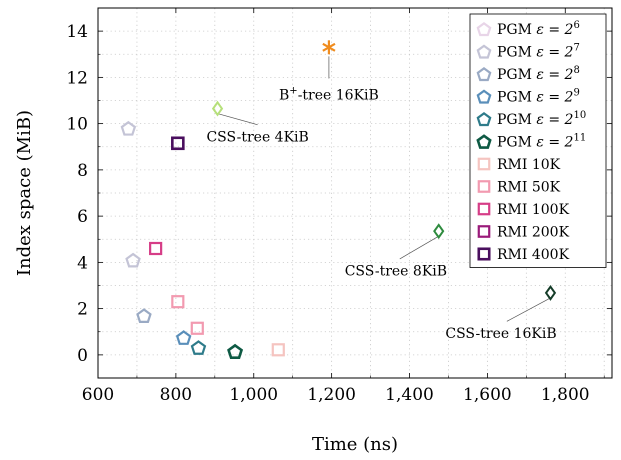 The image size is (621, 460). I want to click on legend-label: PGM ε = 211, so click(541, 142).